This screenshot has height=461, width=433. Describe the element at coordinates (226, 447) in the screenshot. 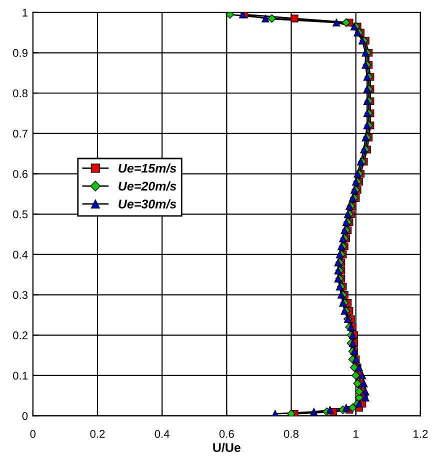

I see `x-axis-title: U/Ue` at that location.